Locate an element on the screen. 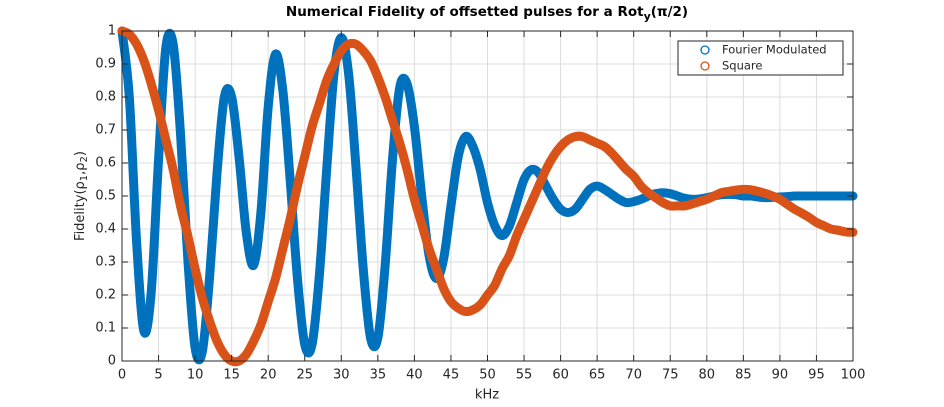 The height and width of the screenshot is (407, 944). x-tick-label: 100 is located at coordinates (853, 375).